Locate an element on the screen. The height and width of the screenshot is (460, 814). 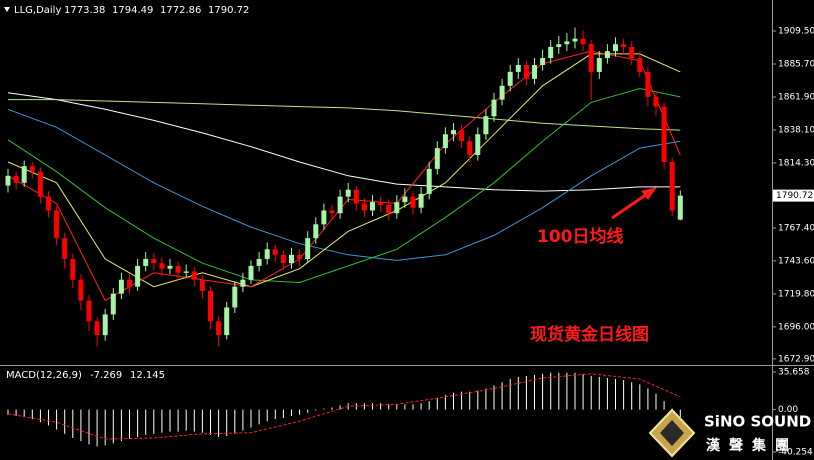
y-tick-label: 1767.40 is located at coordinates (796, 228).